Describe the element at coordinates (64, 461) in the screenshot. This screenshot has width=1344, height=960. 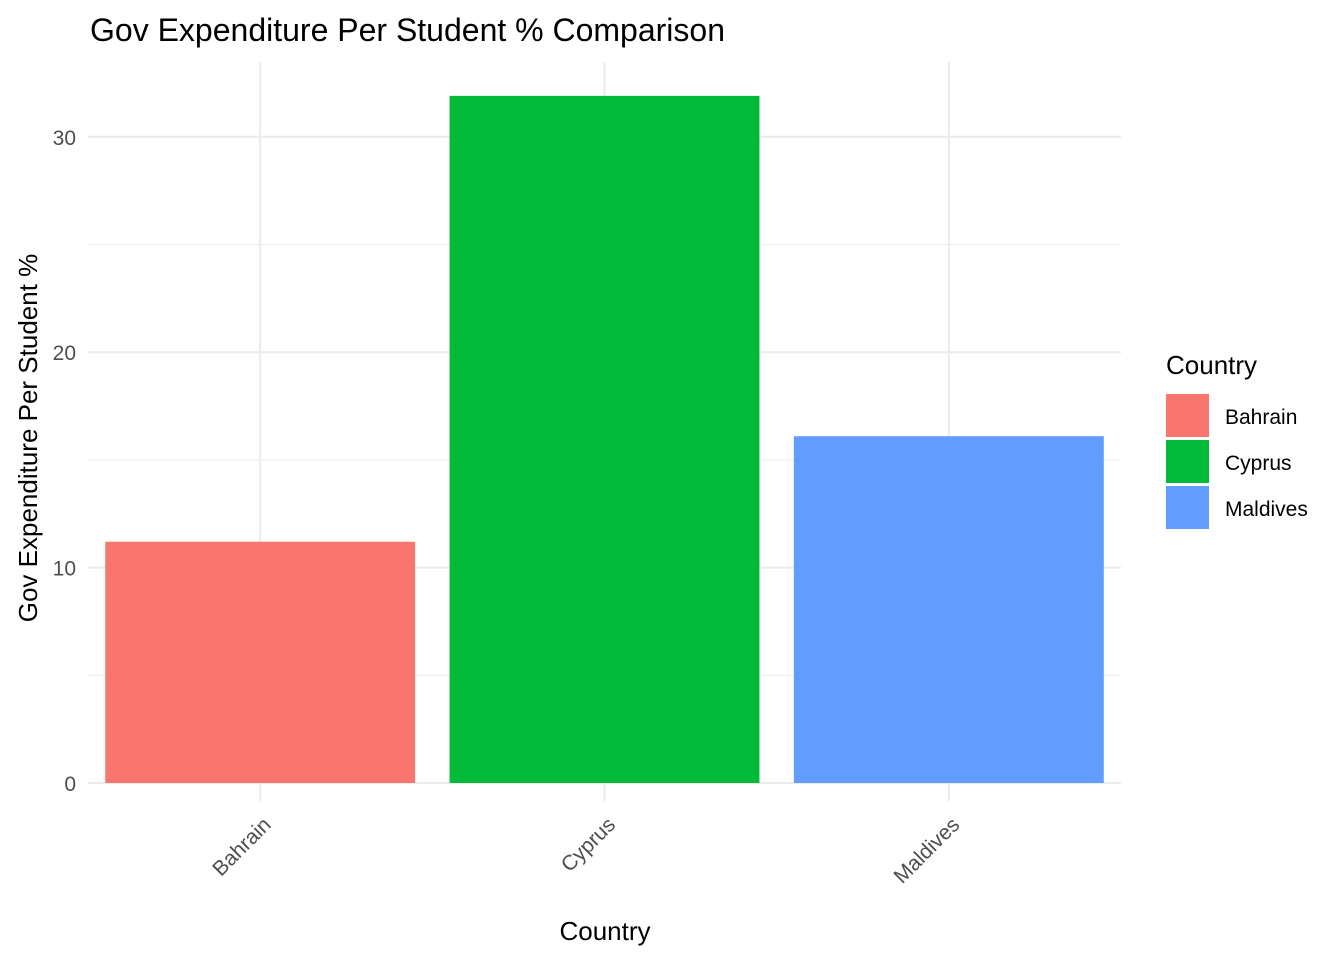
I see `y-axis-tick-labels: 0 10 20 30` at that location.